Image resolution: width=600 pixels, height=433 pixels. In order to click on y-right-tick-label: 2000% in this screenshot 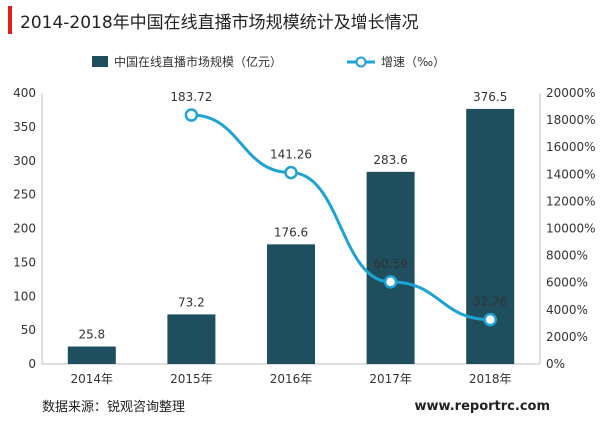, I will do `click(567, 337)`.